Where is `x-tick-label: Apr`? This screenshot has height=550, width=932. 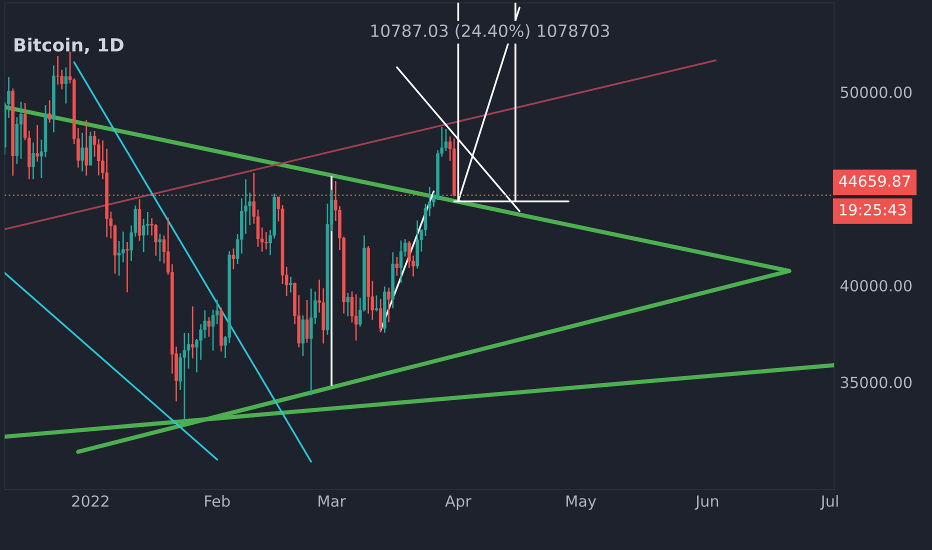 x-tick-label: Apr is located at coordinates (458, 503).